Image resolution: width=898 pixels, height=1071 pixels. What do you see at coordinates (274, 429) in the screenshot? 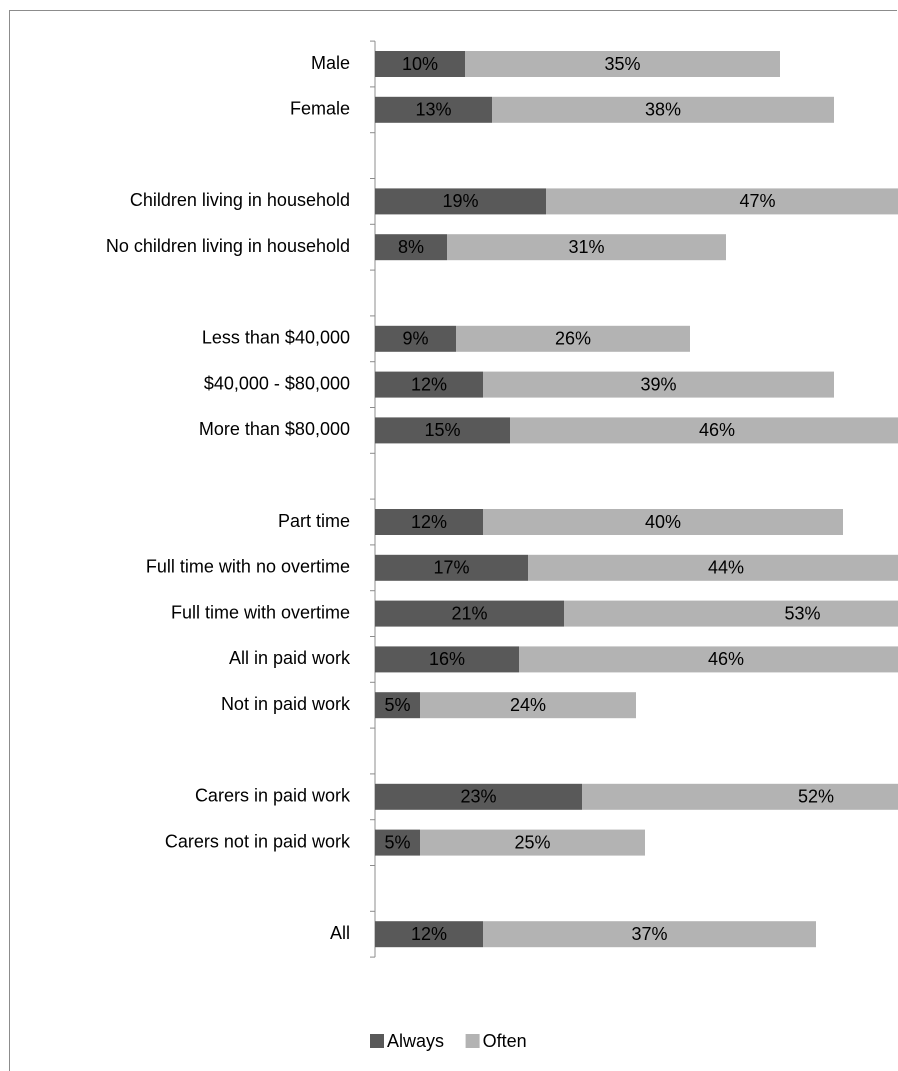
I see `category-label: More than $80,000` at bounding box center [274, 429].